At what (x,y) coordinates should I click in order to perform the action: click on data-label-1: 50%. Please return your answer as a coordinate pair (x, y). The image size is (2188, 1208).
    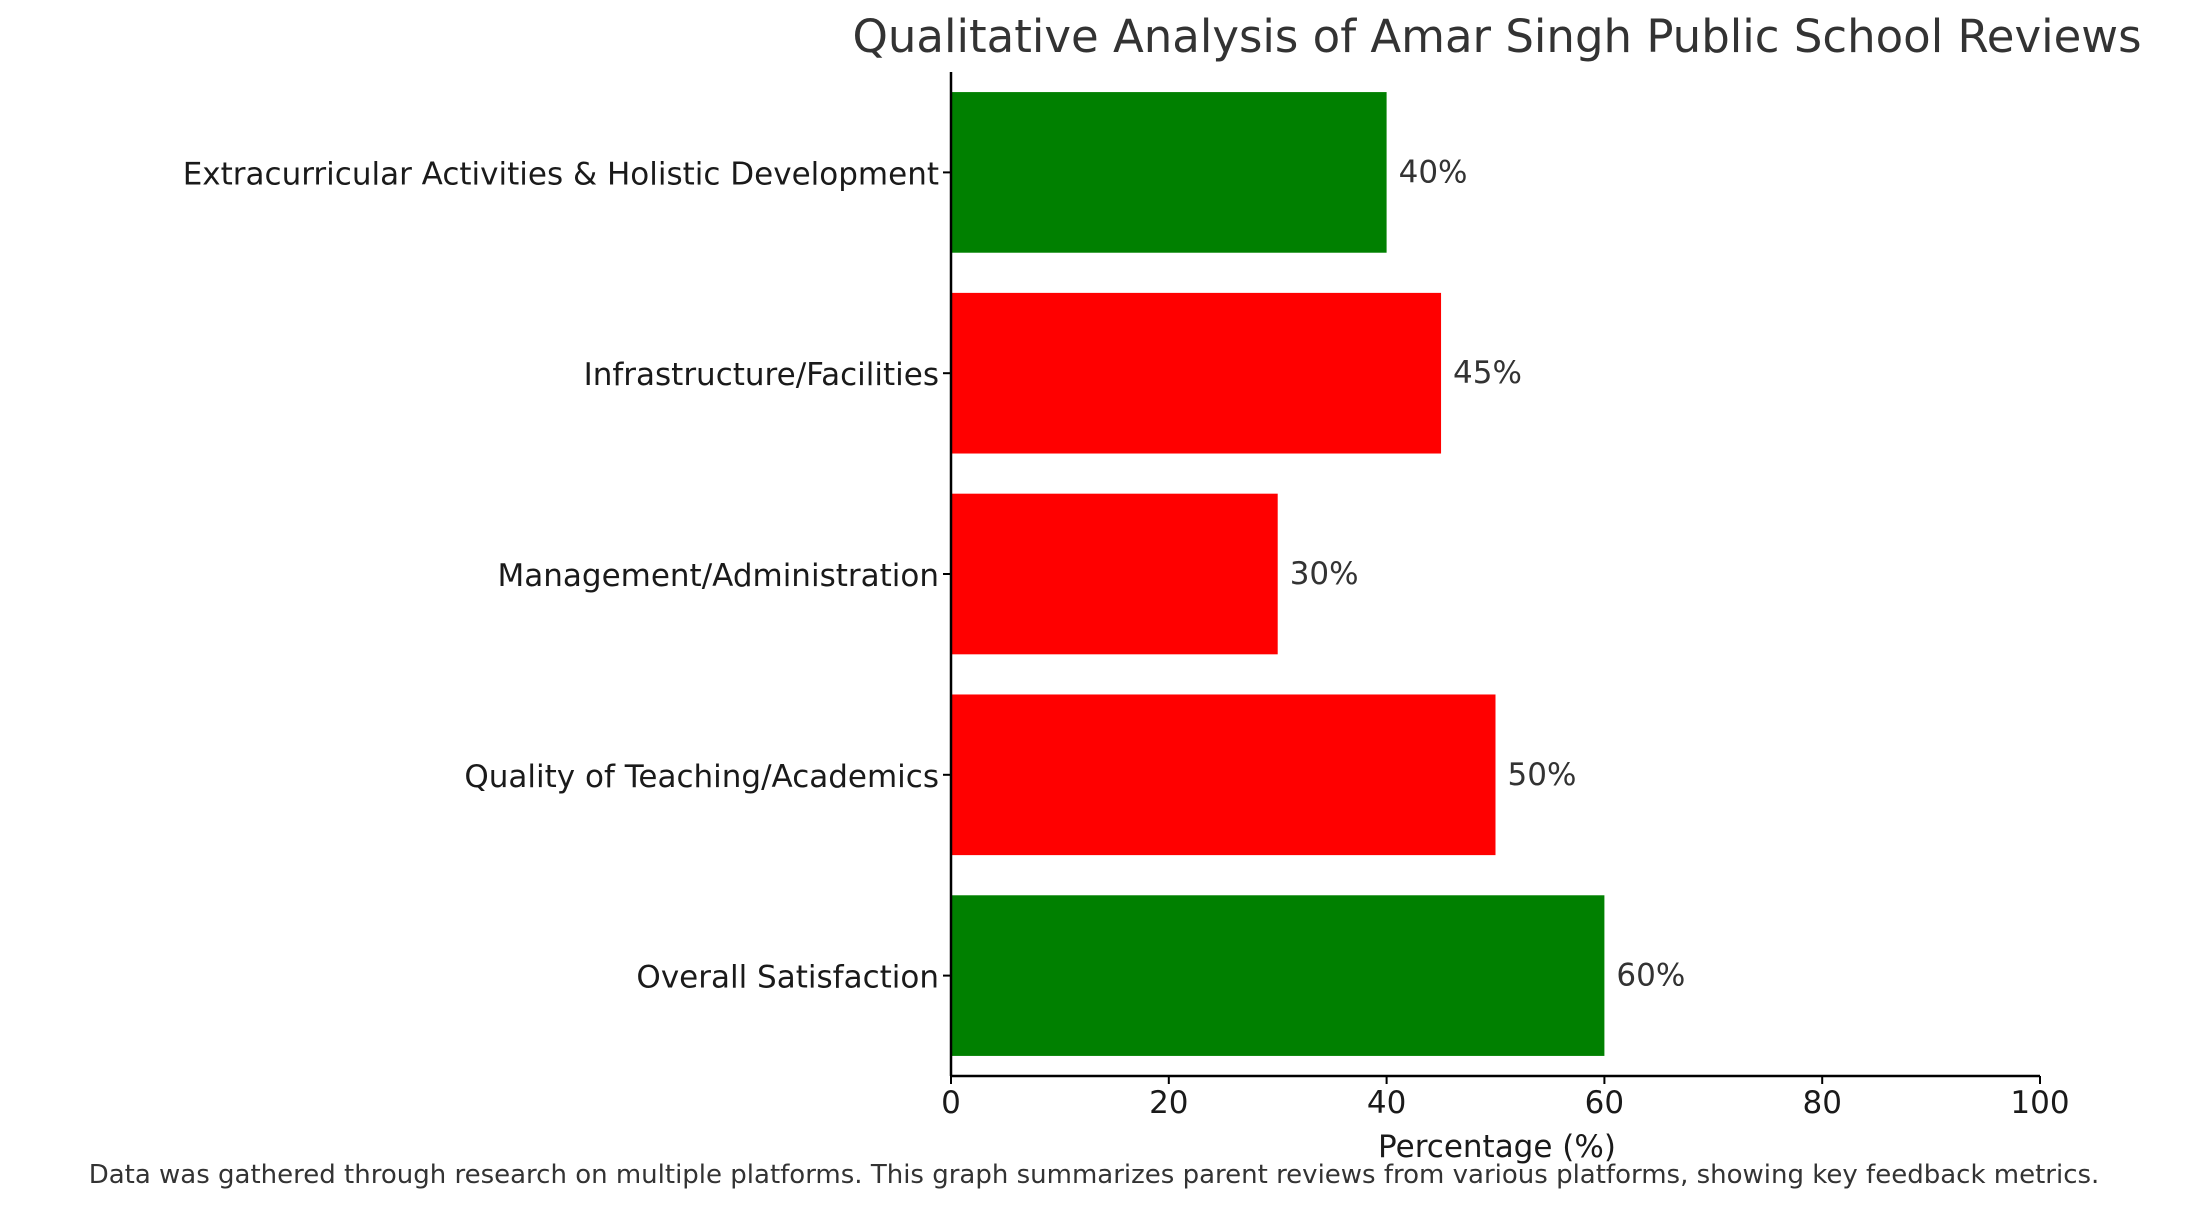
    Looking at the image, I should click on (1542, 775).